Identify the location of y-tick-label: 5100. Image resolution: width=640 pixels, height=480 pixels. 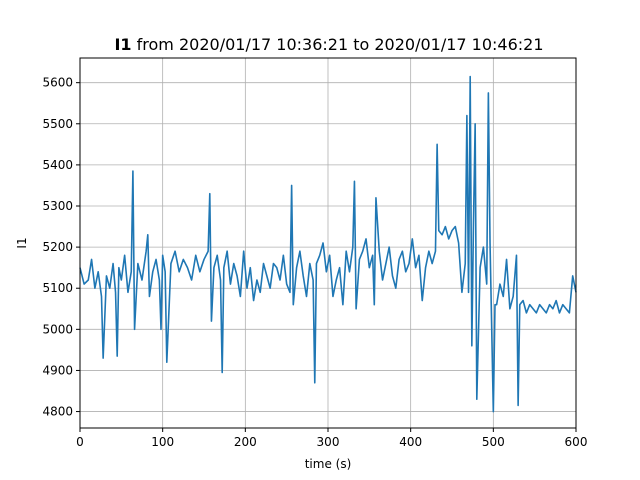
(57, 288).